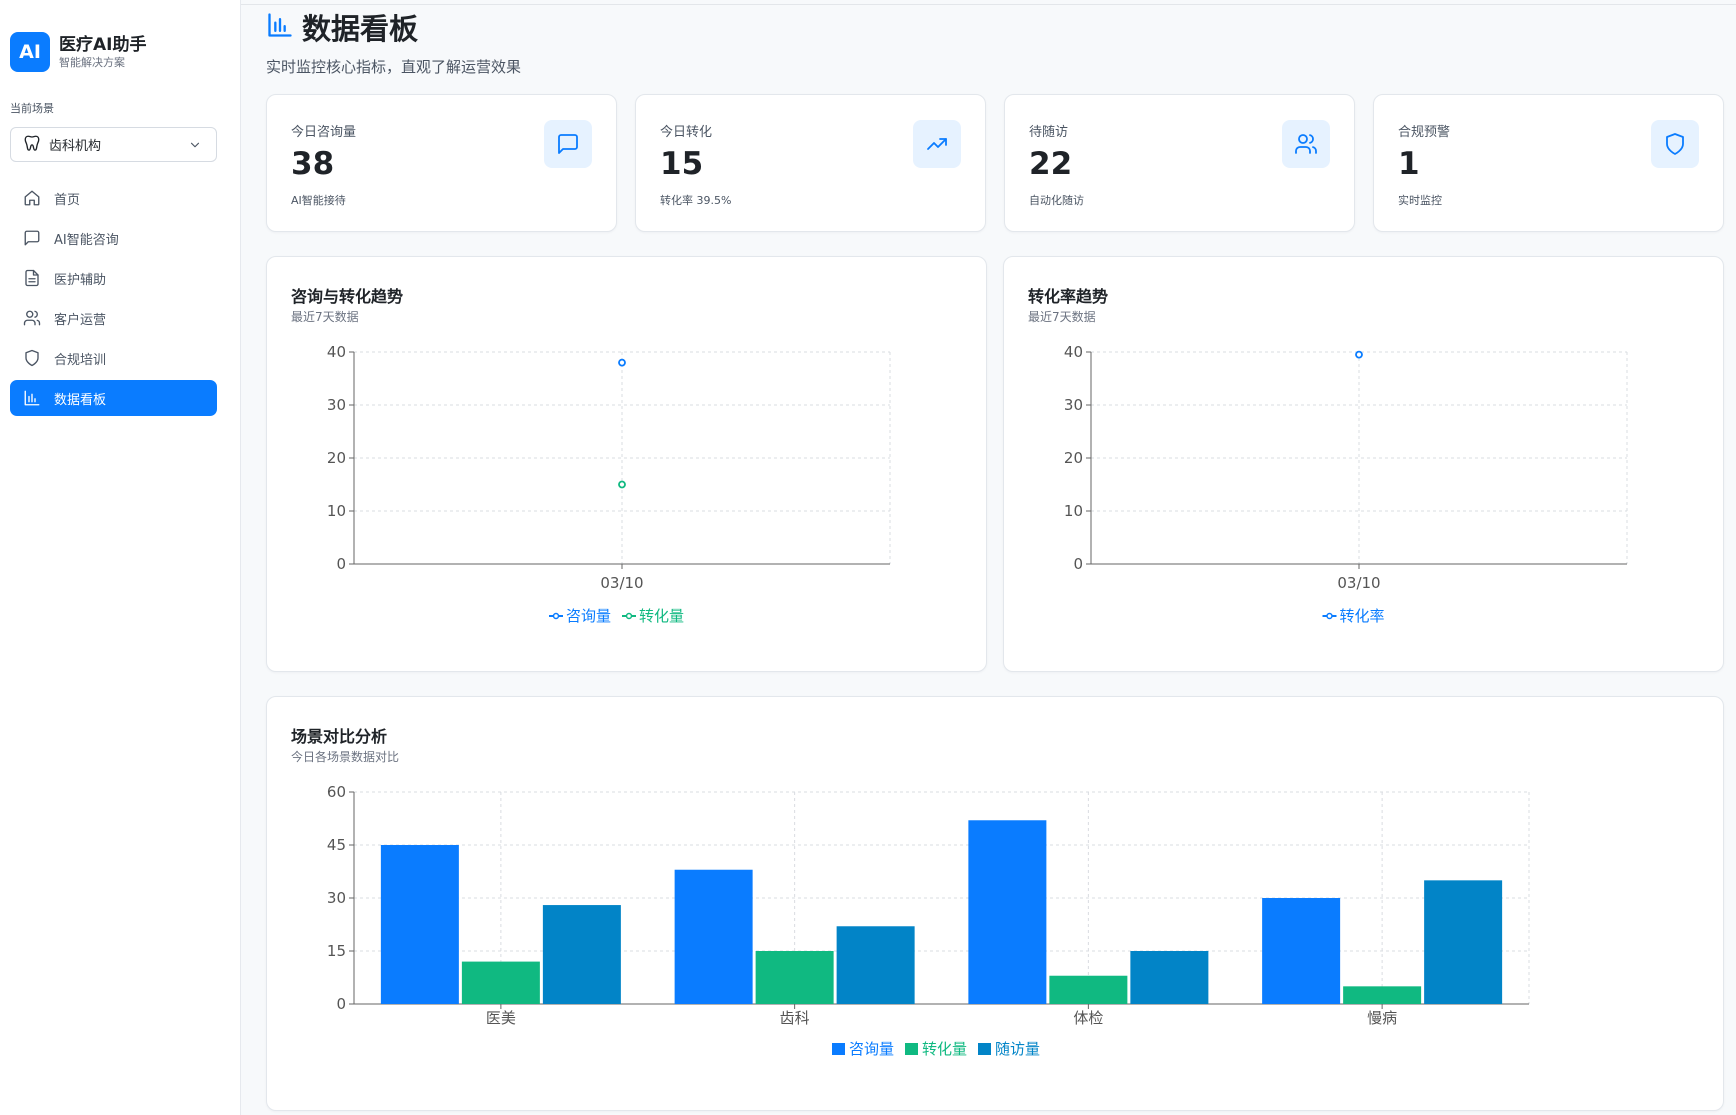 The width and height of the screenshot is (1736, 1115). I want to click on sidebar-item-ai-consult: AI智能咨询, so click(113, 238).